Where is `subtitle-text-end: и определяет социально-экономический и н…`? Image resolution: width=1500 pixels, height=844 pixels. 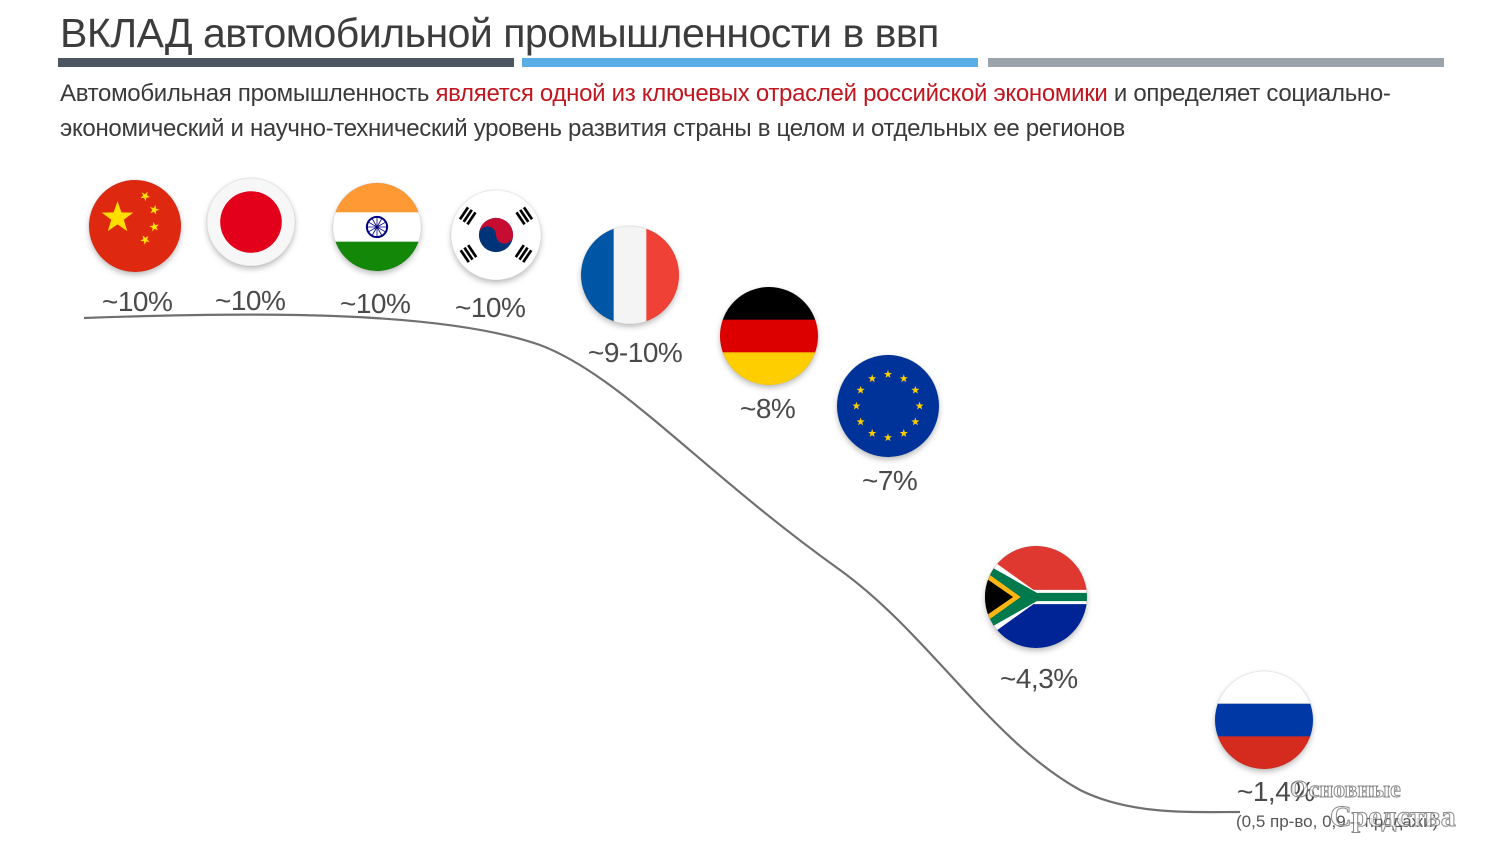
subtitle-text-end: и определяет социально-экономический и н… is located at coordinates (725, 111).